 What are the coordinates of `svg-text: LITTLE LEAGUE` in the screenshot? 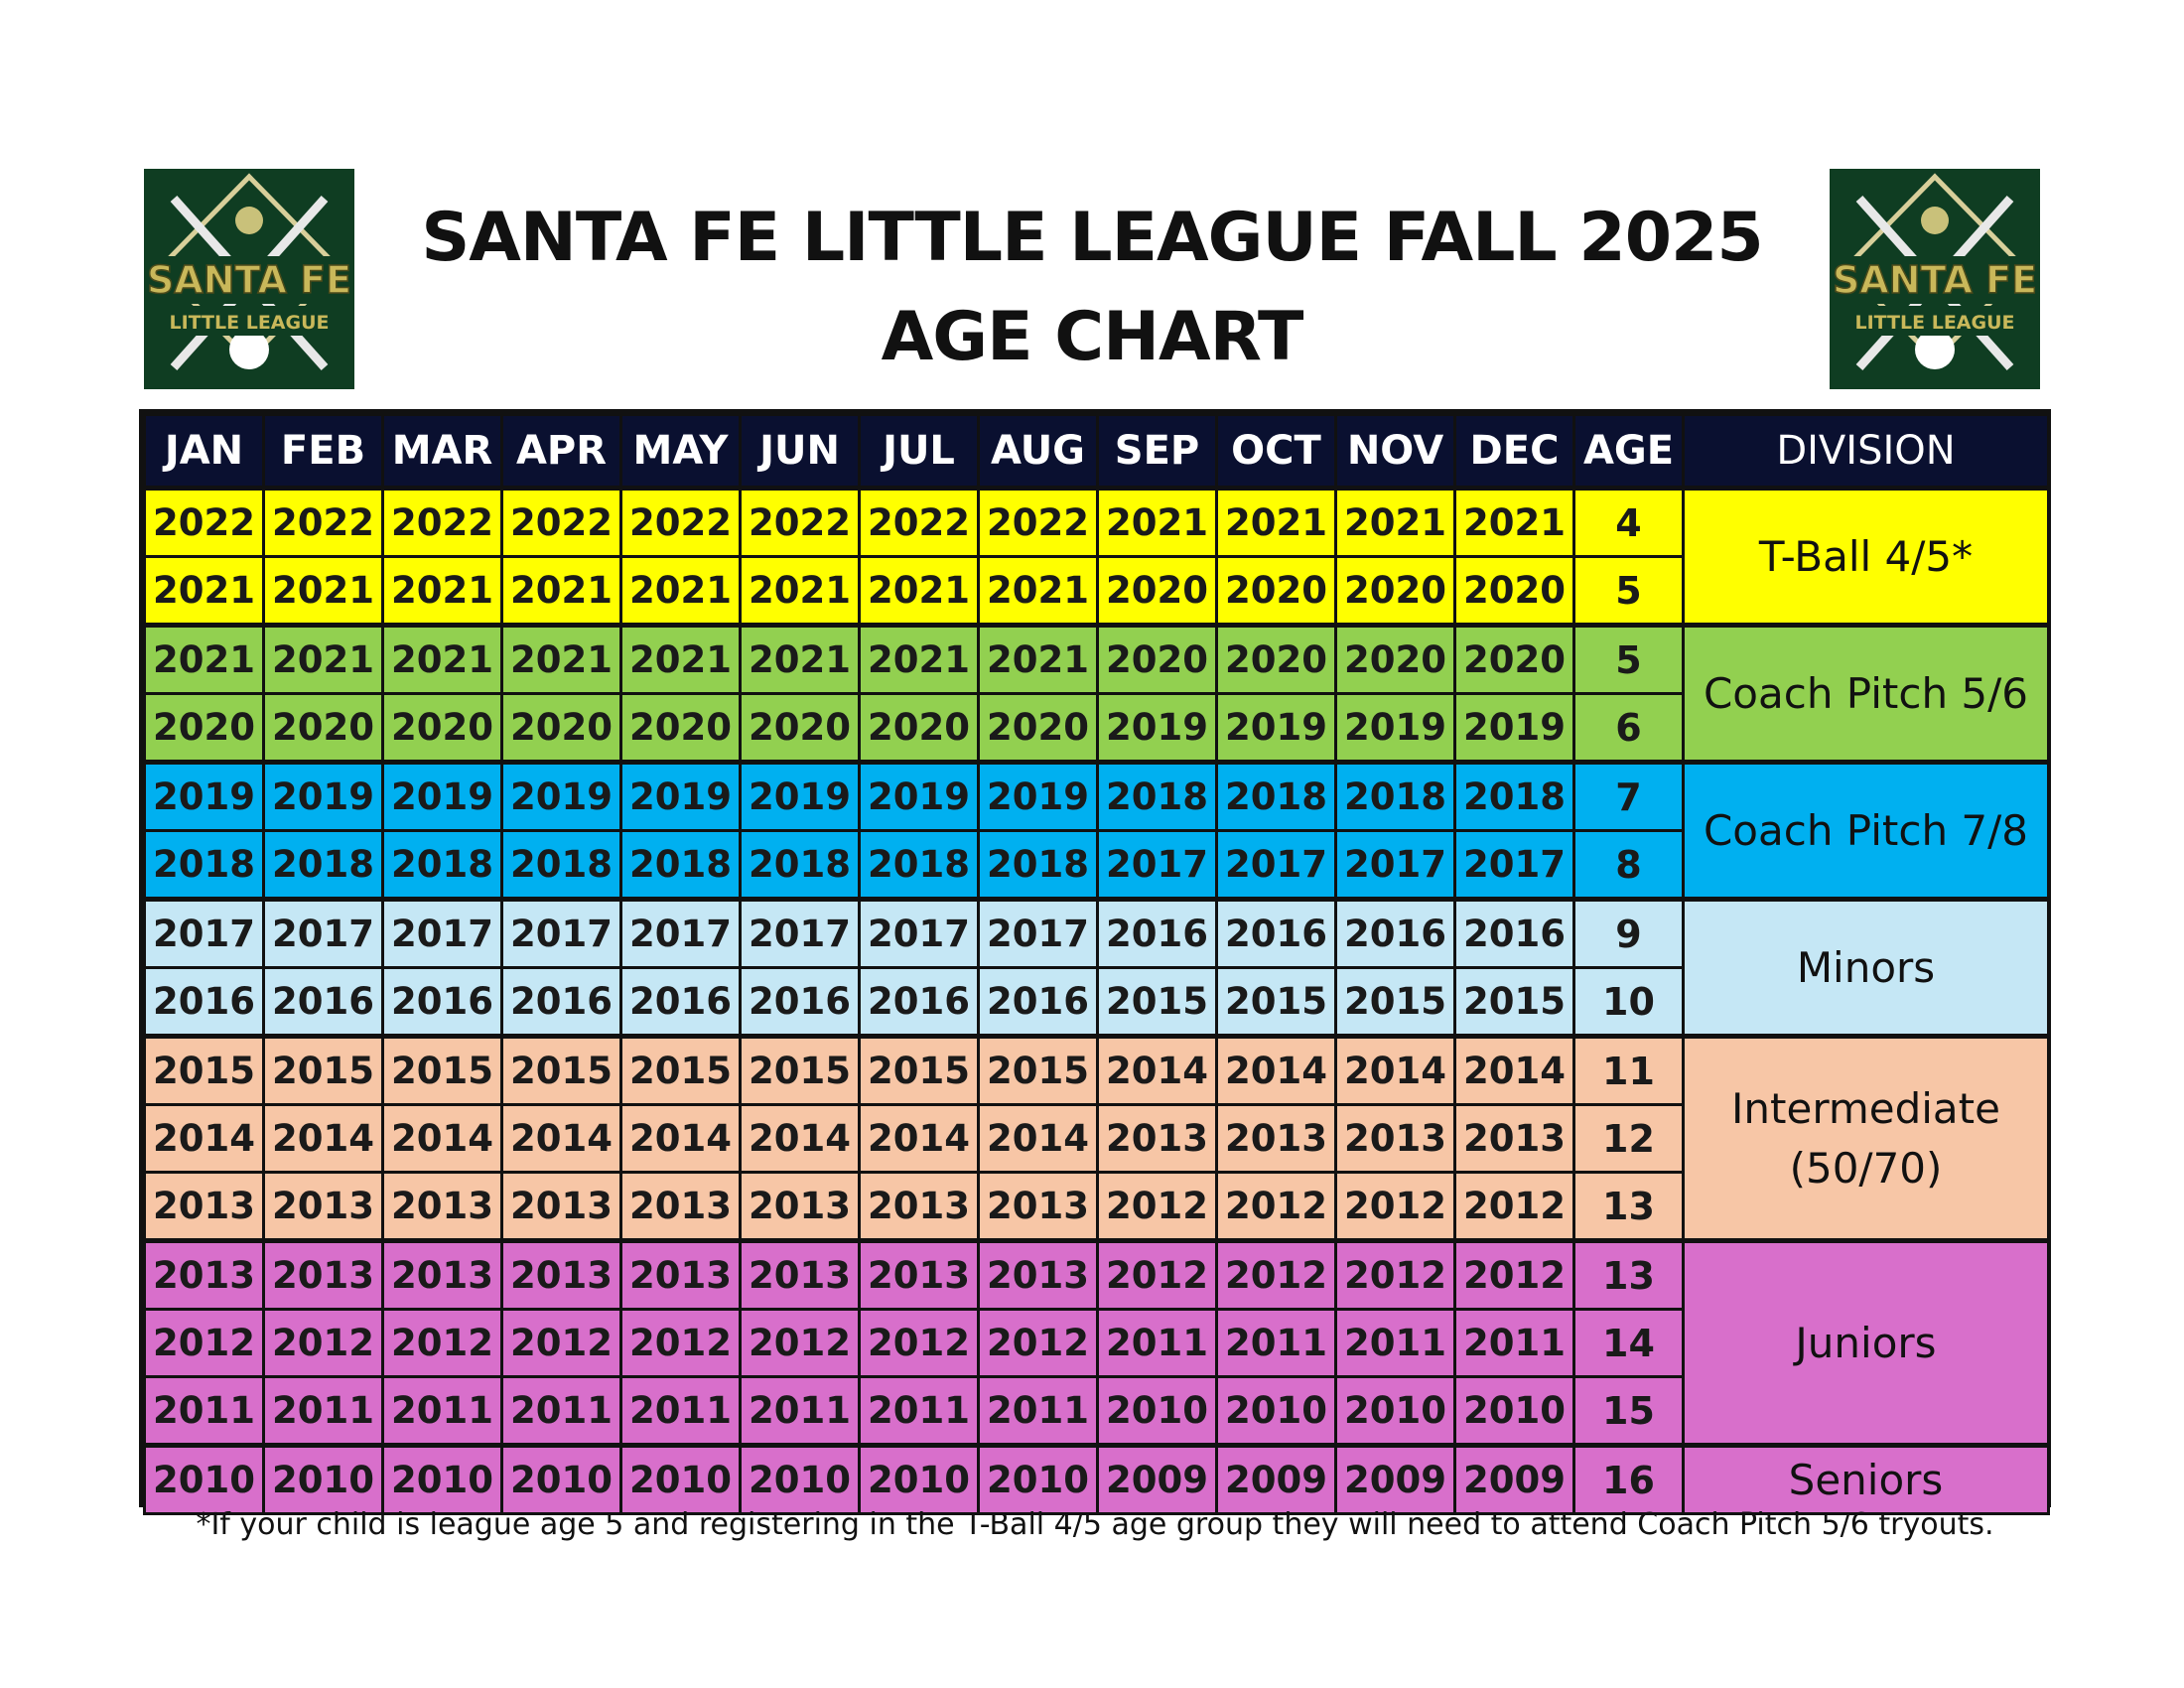 It's located at (249, 323).